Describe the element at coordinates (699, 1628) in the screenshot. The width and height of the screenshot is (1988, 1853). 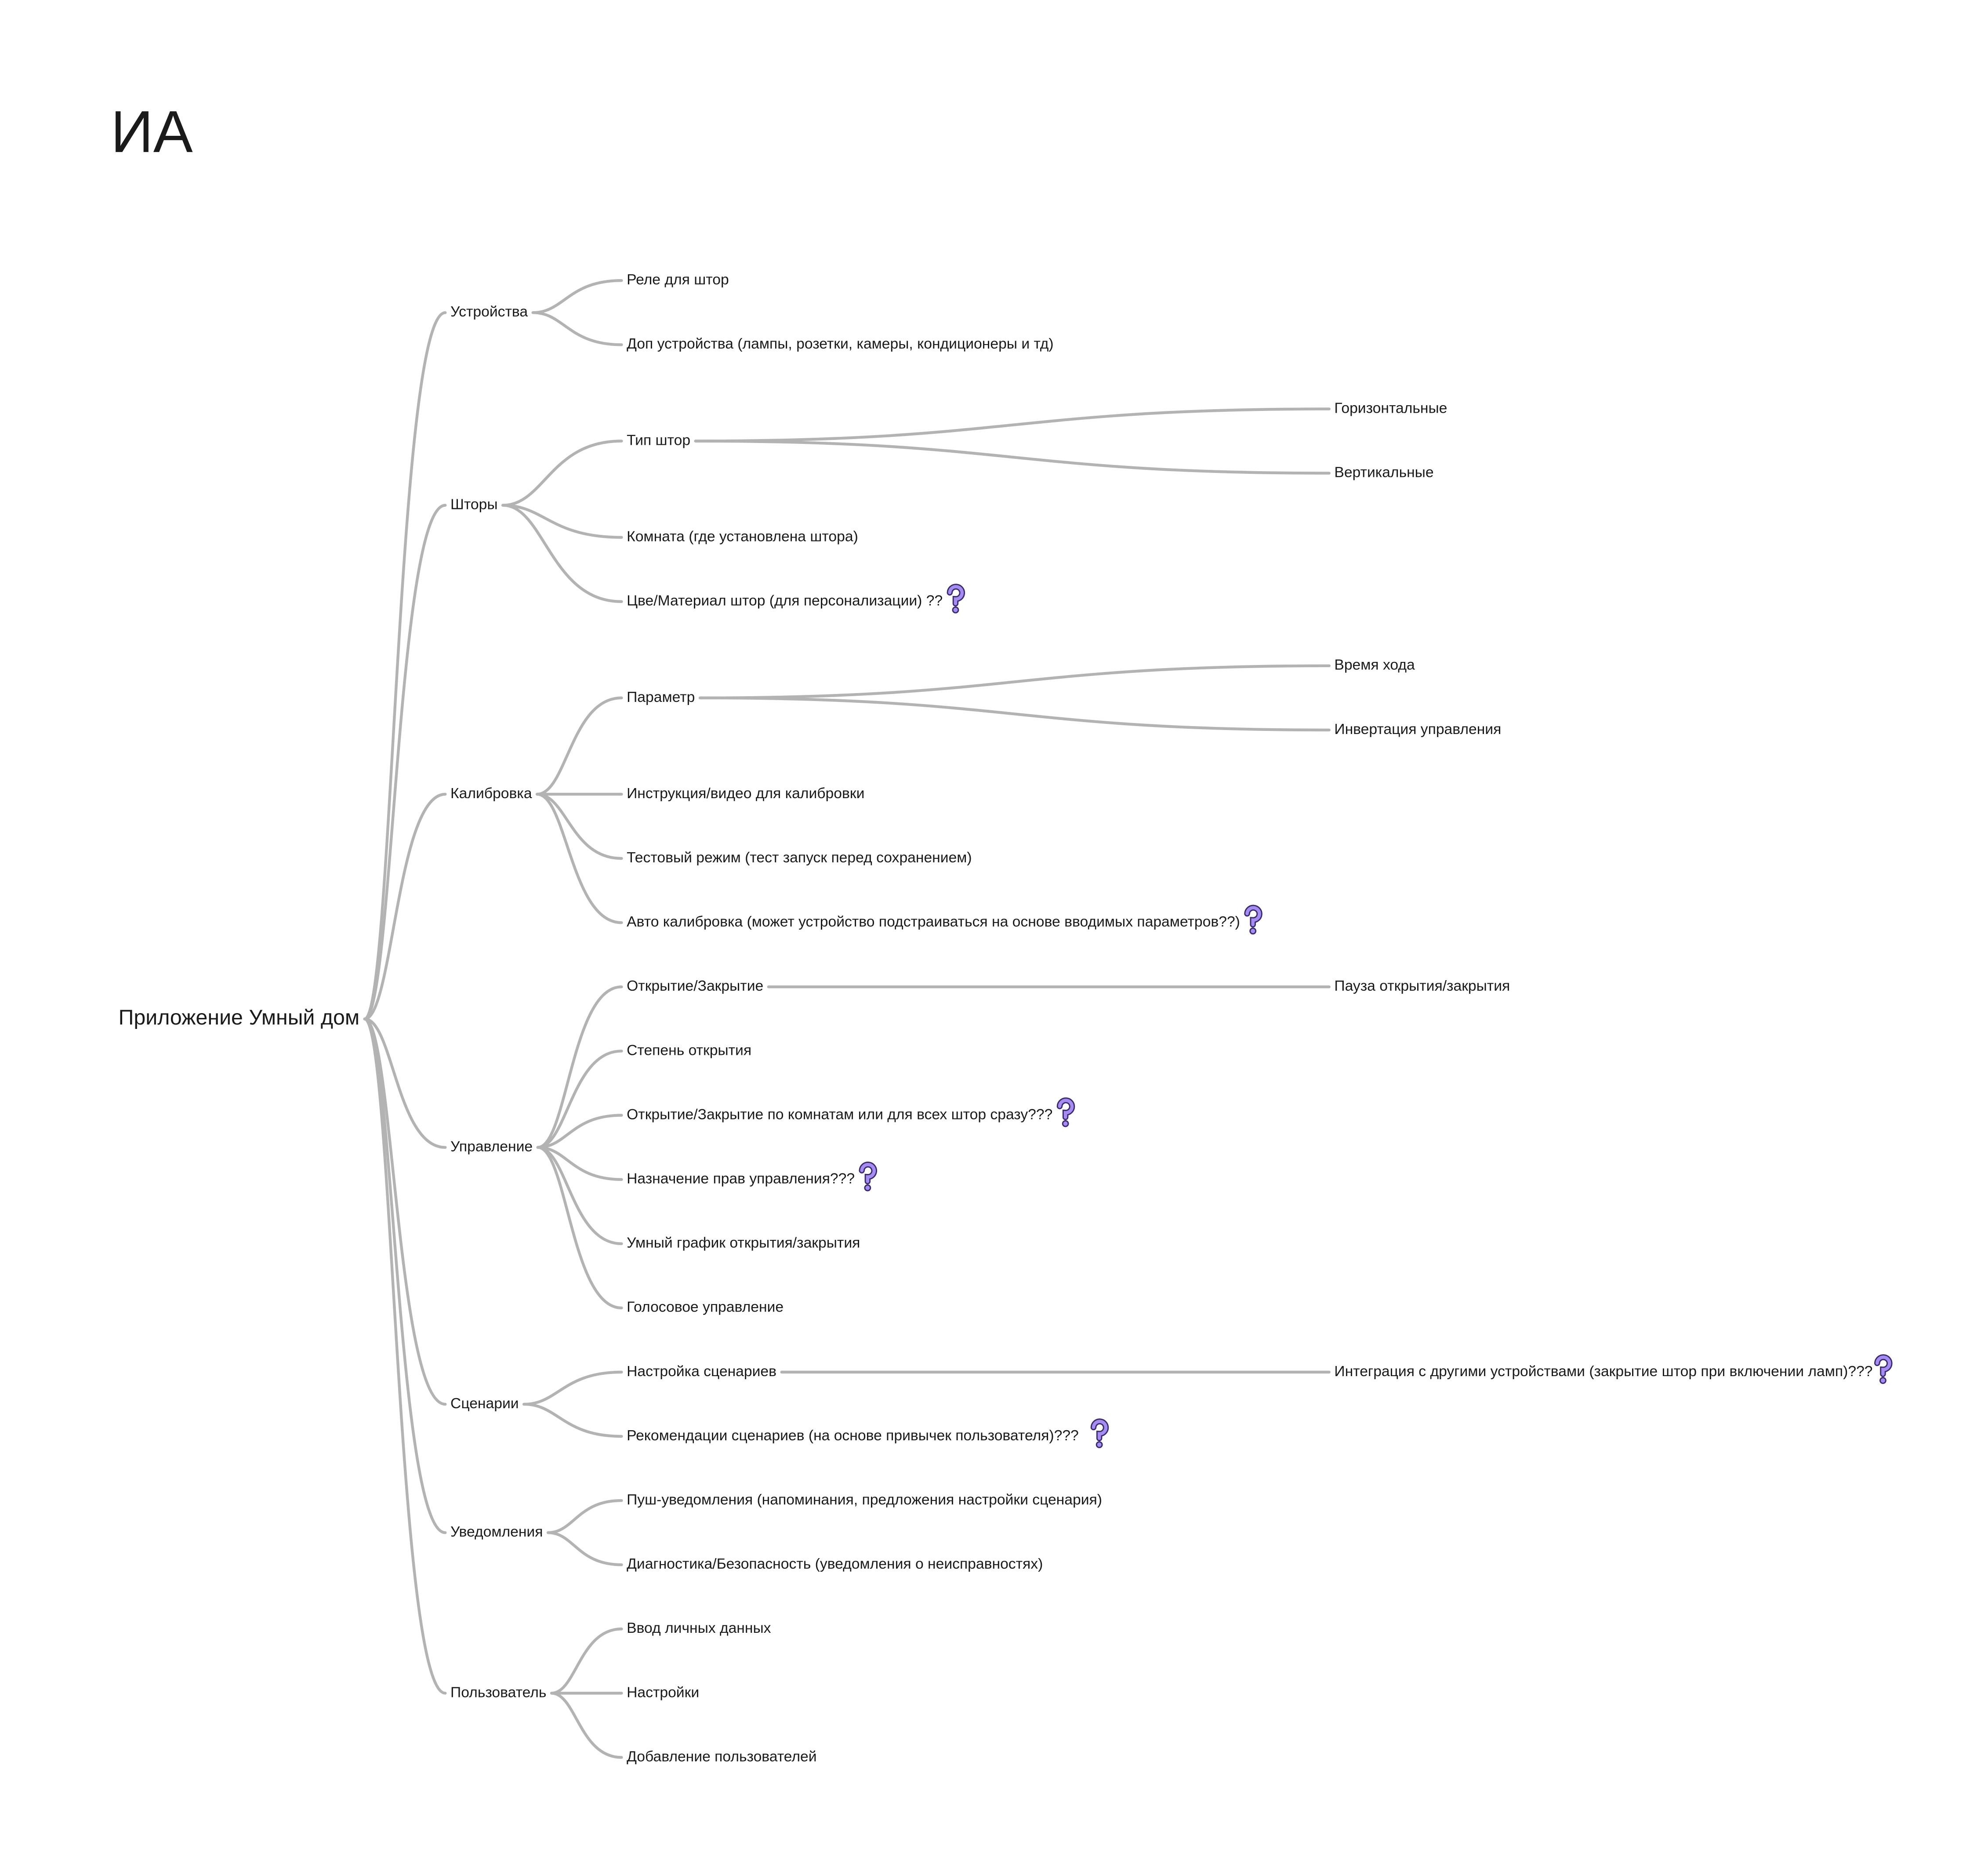
I see `node-label: Ввод личных данных` at that location.